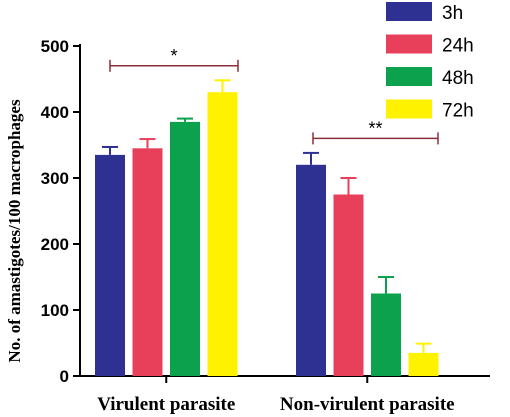 The image size is (510, 417). I want to click on y-tick-label: 300, so click(55, 178).